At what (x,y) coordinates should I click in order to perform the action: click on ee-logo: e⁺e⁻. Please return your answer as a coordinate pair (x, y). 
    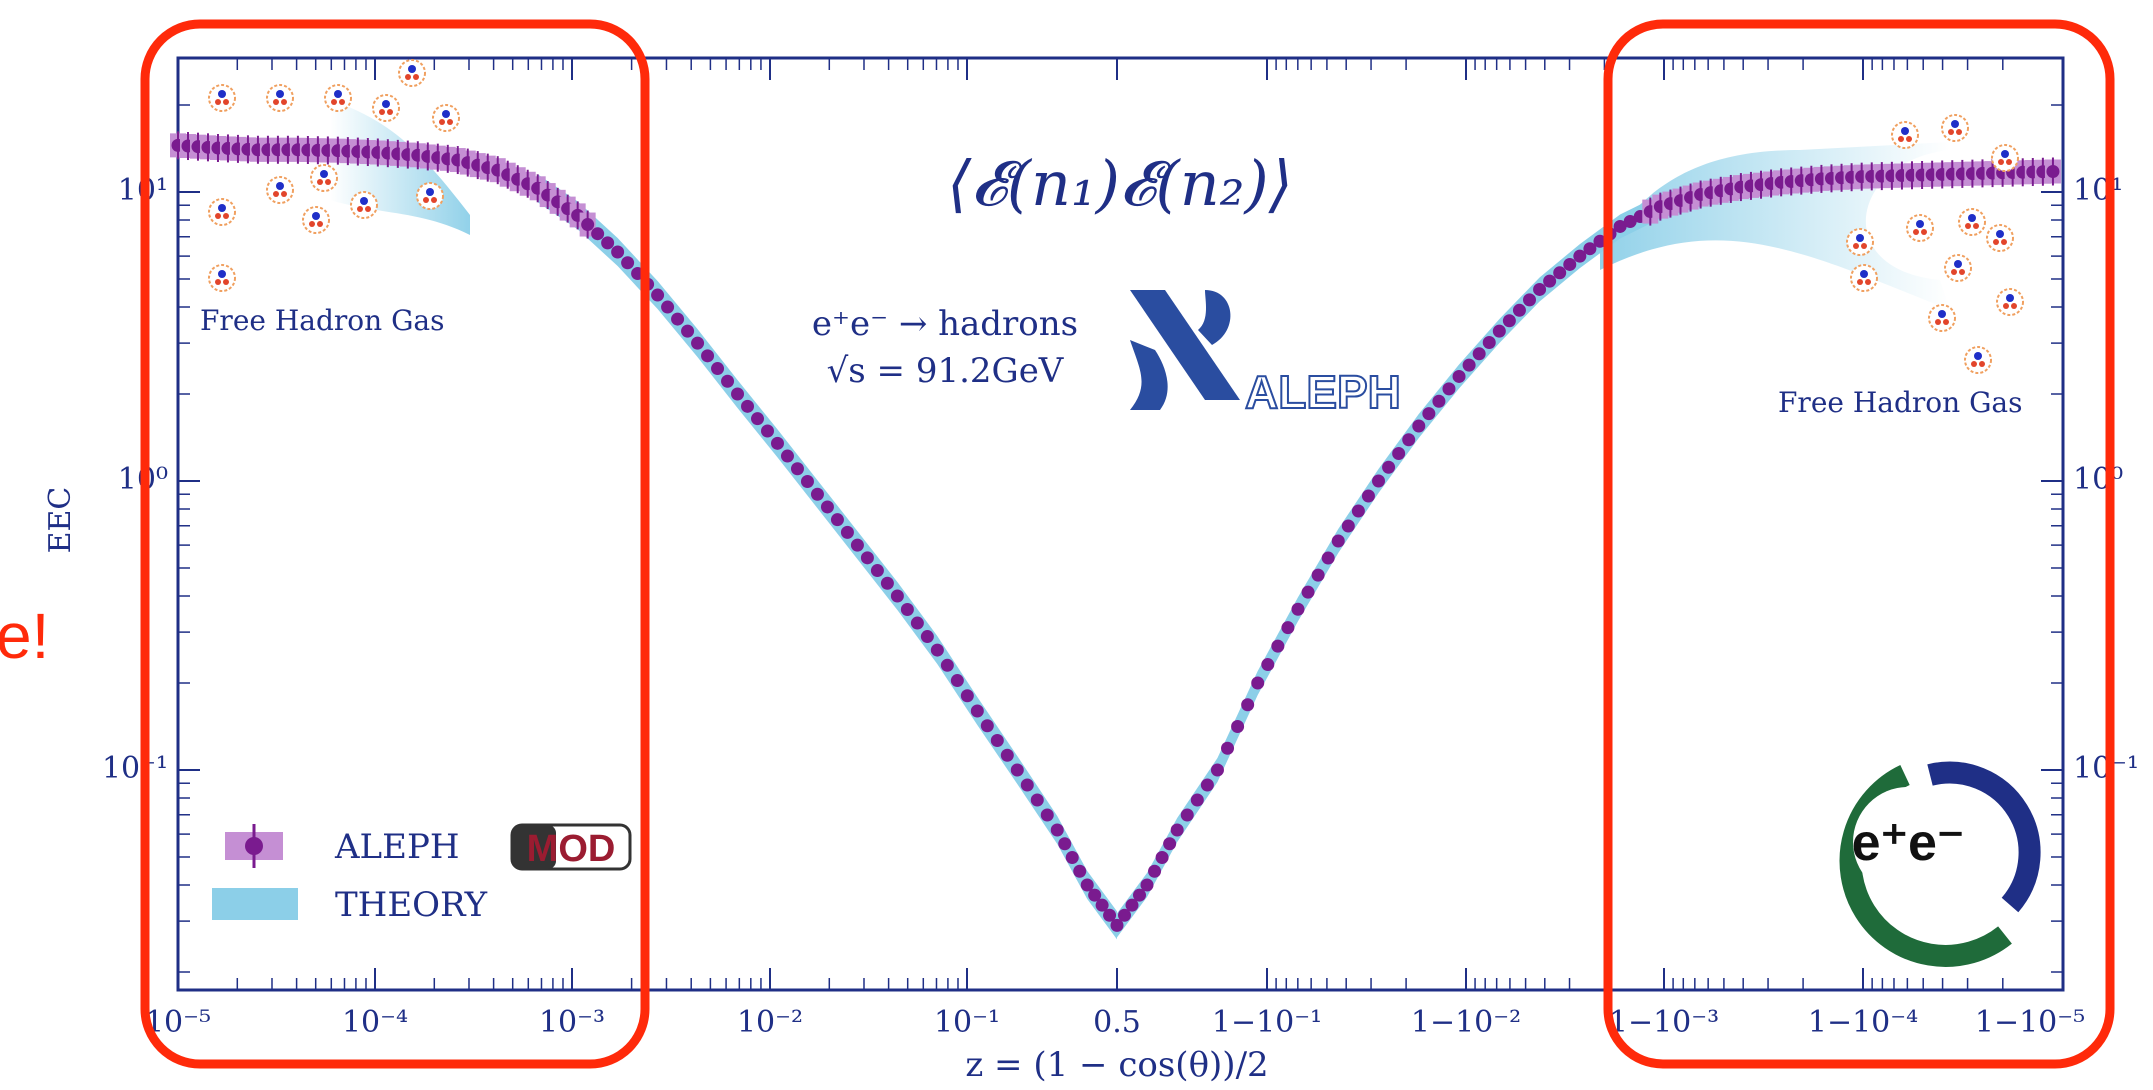
    Looking at the image, I should click on (1940, 864).